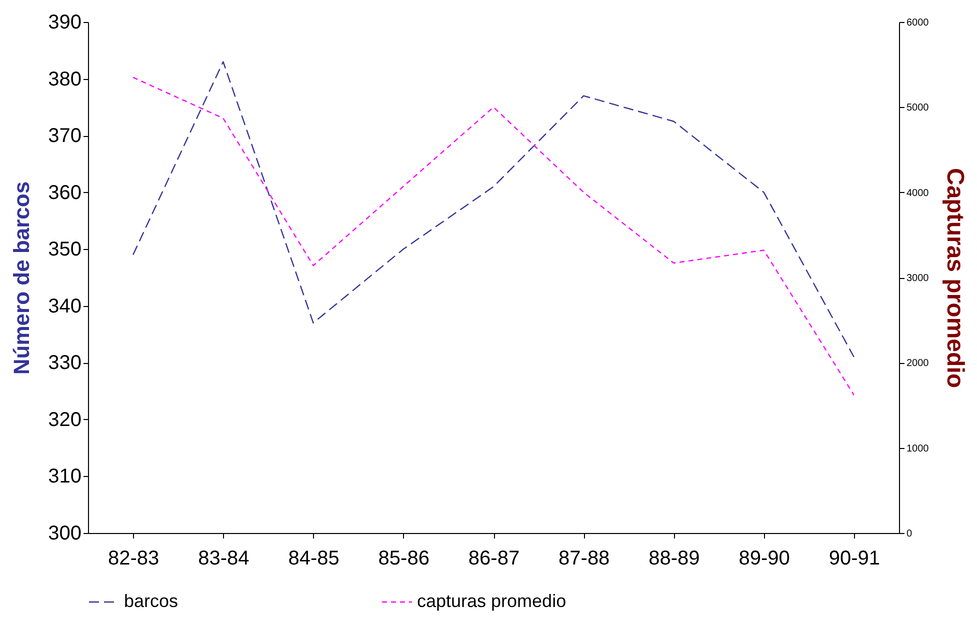 The width and height of the screenshot is (977, 619). Describe the element at coordinates (764, 559) in the screenshot. I see `x-tick-label: 89-90` at that location.